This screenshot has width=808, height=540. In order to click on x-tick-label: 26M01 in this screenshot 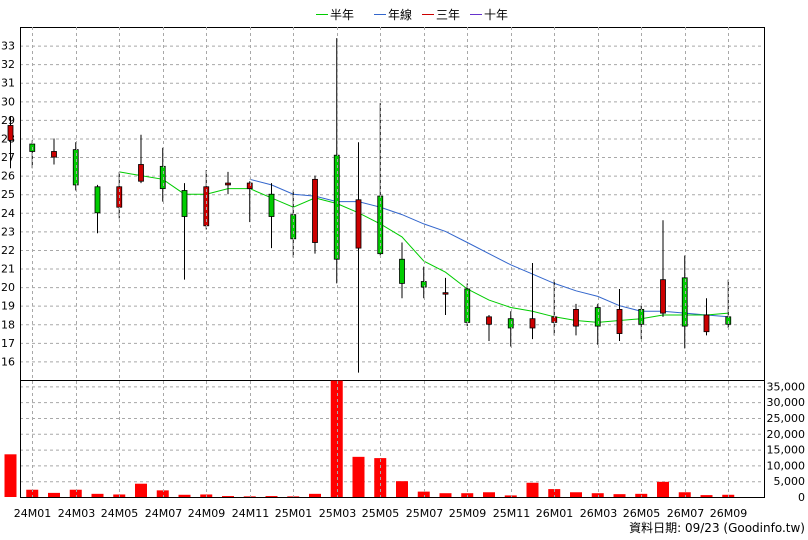, I will do `click(555, 513)`.